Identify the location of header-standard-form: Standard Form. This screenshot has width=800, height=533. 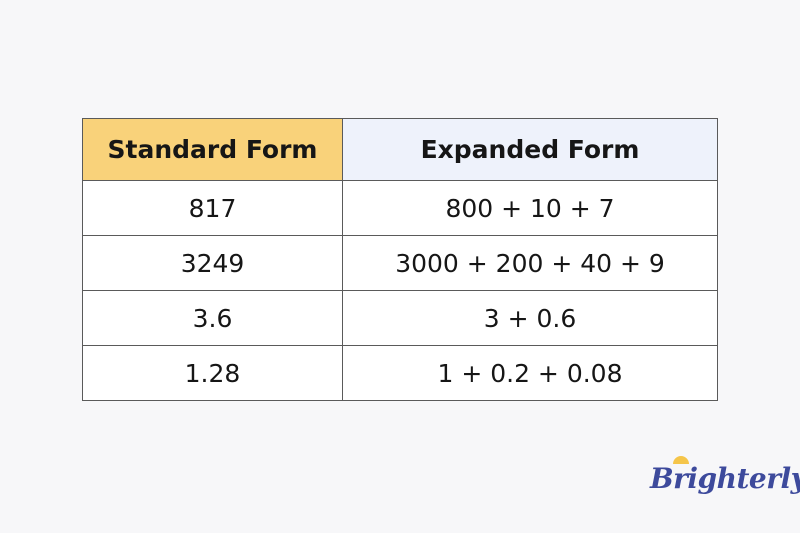
(212, 149).